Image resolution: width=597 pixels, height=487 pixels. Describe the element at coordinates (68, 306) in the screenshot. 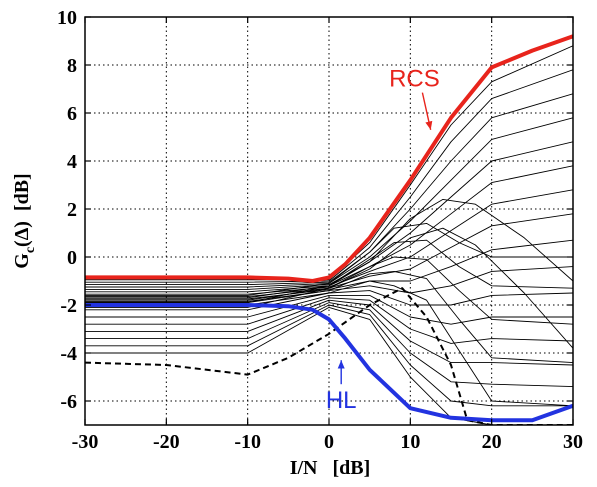

I see `y-tick-label: -2` at that location.